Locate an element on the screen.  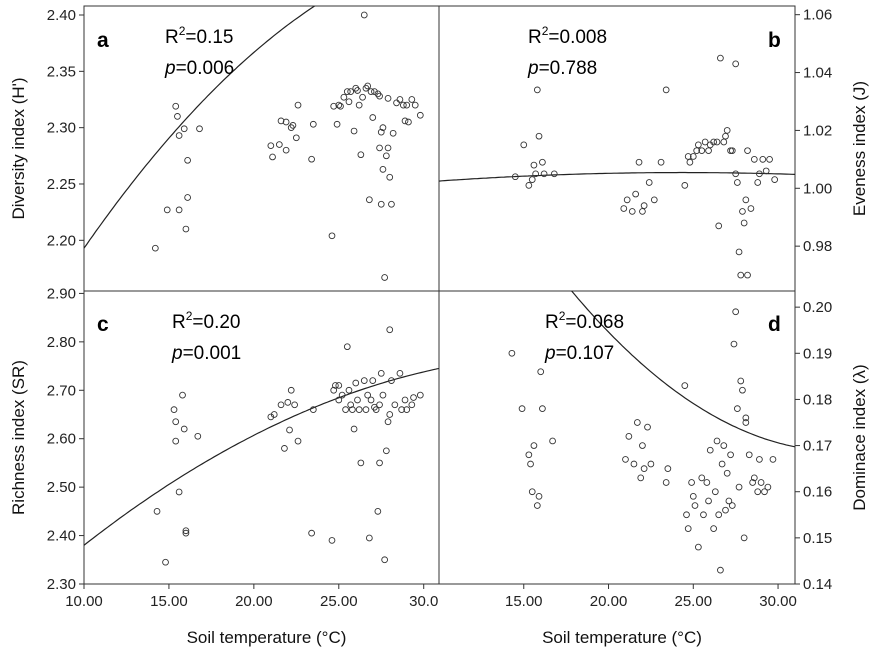
r-squared-text-b: R2=0.008 is located at coordinates (567, 36).